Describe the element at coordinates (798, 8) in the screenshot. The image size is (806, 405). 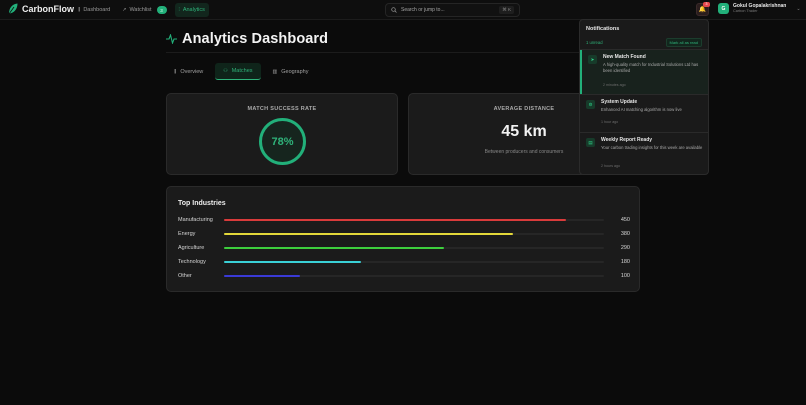
I see `chevron-down-icon: ⌄` at that location.